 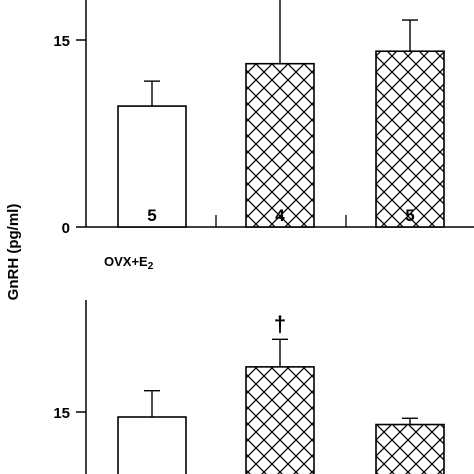 What do you see at coordinates (280, 323) in the screenshot?
I see `significance-annotation: †` at bounding box center [280, 323].